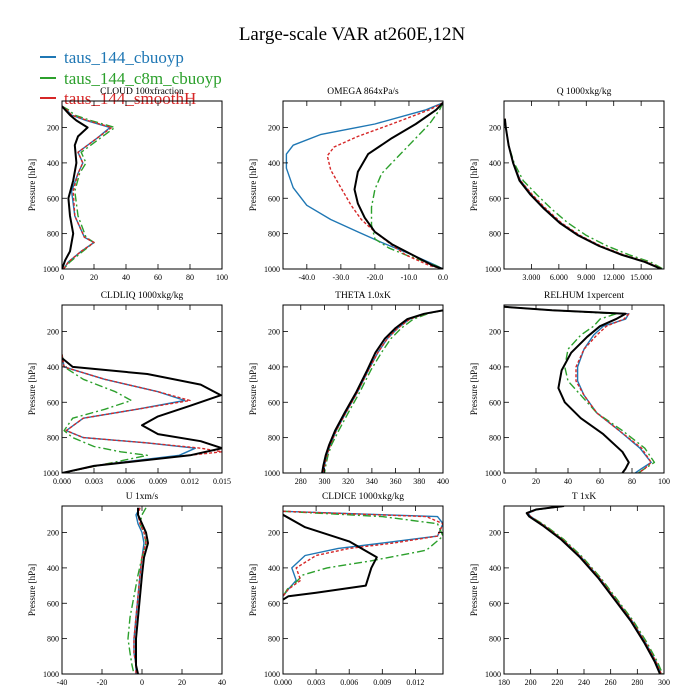  What do you see at coordinates (222, 277) in the screenshot?
I see `x-tick-label: 100` at bounding box center [222, 277].